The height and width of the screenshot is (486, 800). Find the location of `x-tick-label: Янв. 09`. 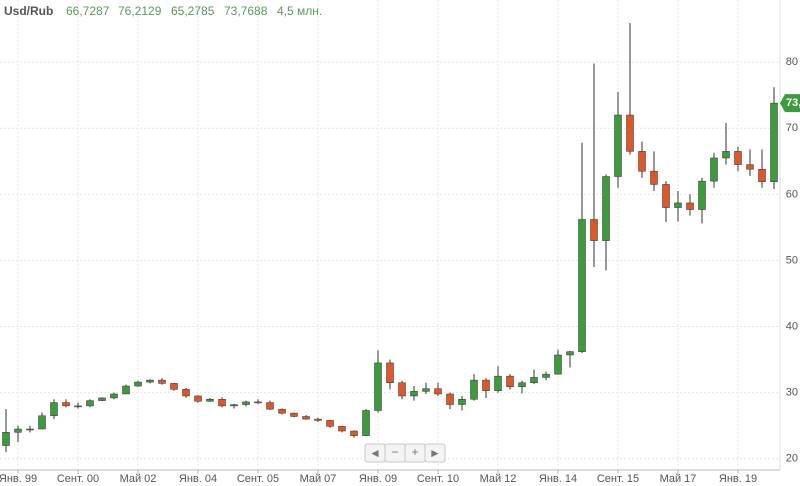

x-tick-label: Янв. 09 is located at coordinates (378, 479).